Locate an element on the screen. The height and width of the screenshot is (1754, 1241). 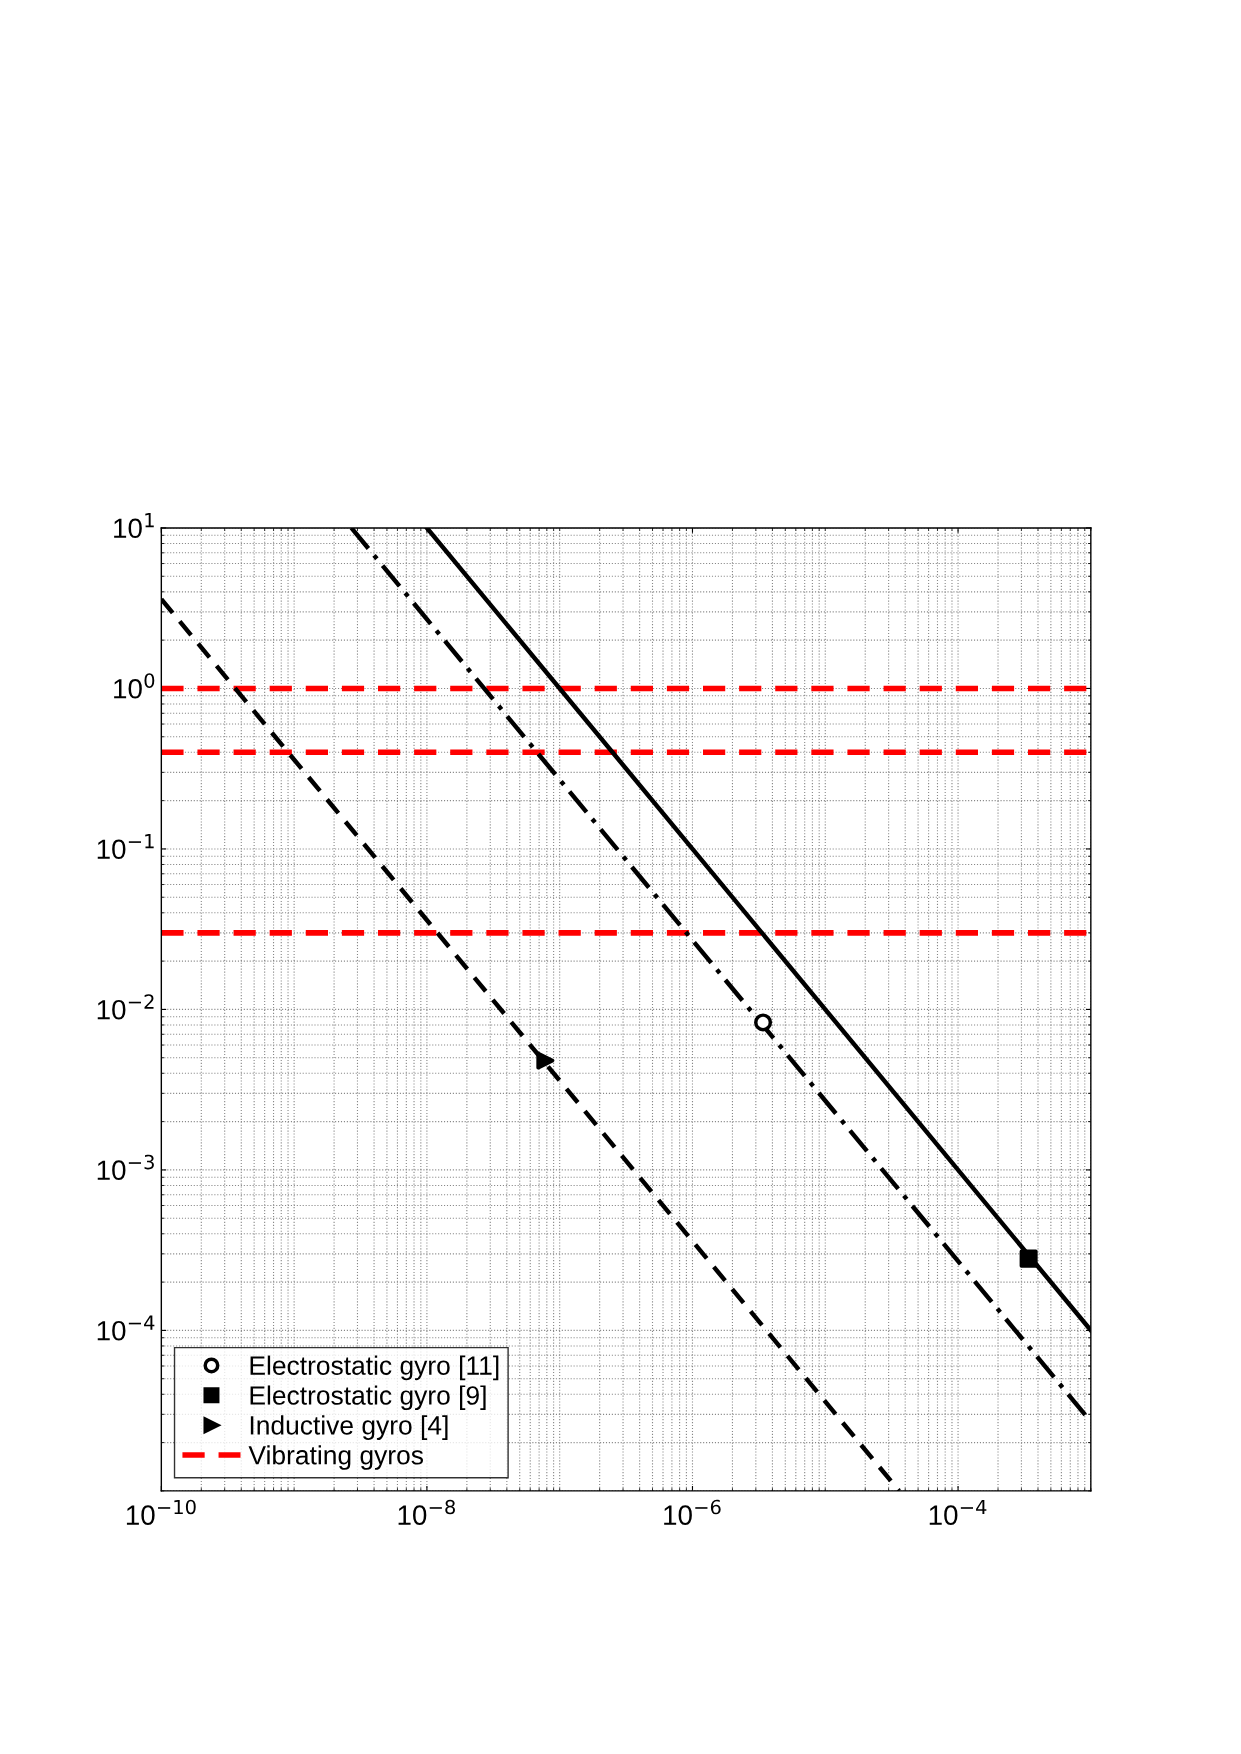
y-tick-label: 10$^{−2}$ is located at coordinates (125, 1007).